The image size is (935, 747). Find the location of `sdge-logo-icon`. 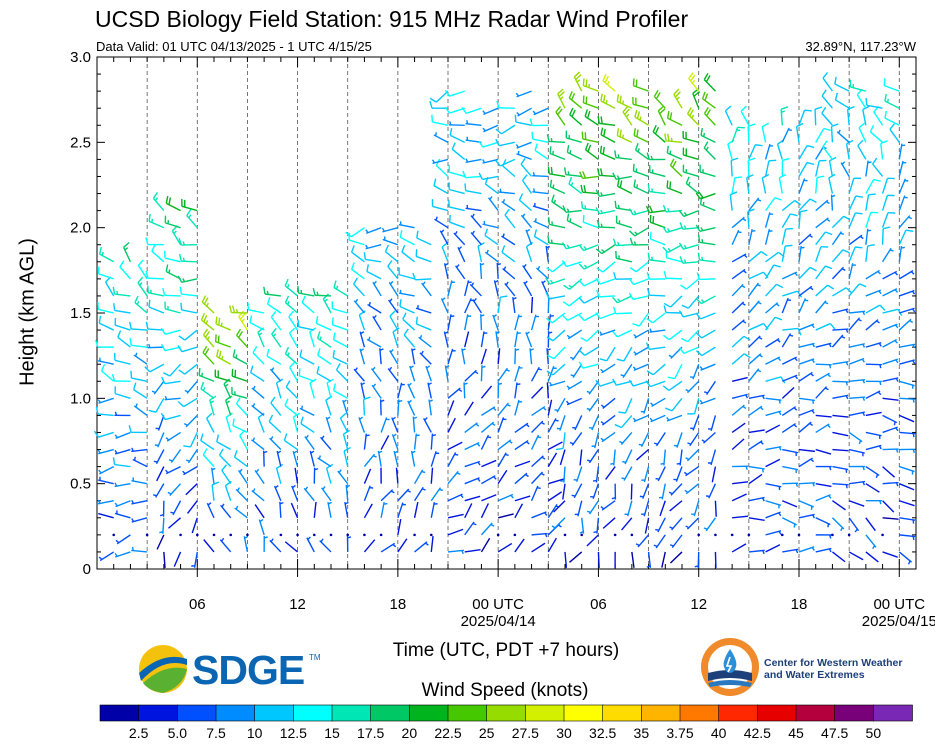

sdge-logo-icon is located at coordinates (163, 669).